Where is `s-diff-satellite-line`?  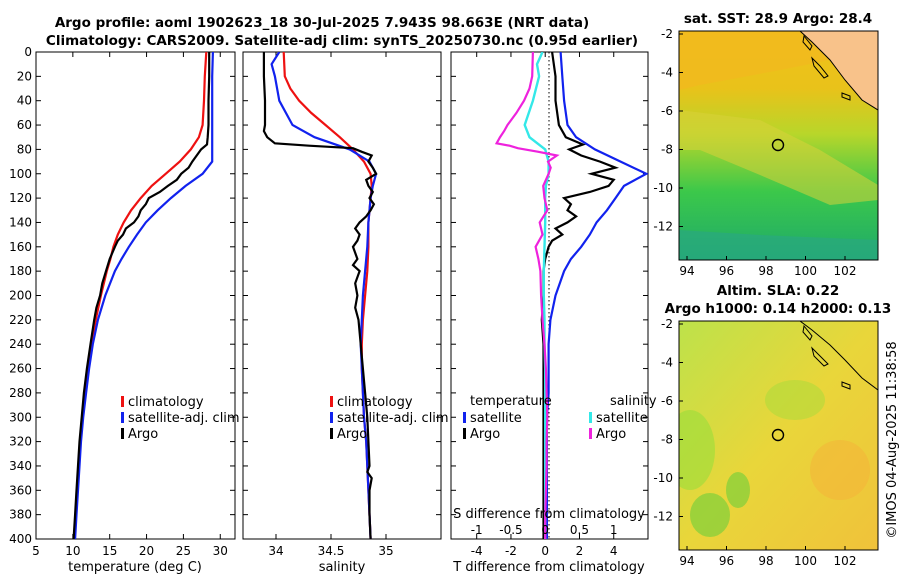 s-diff-satellite-line is located at coordinates (536, 295).